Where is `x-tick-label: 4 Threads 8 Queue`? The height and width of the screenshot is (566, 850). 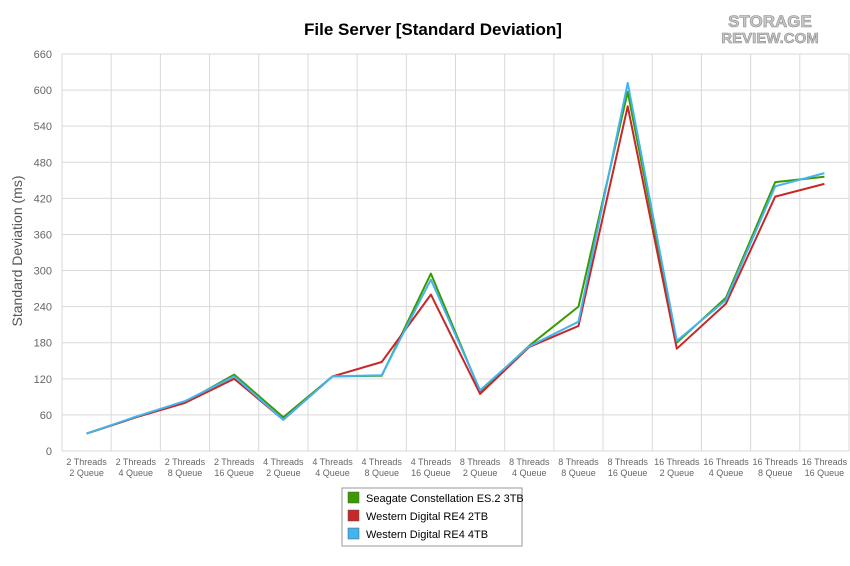
x-tick-label: 4 Threads 8 Queue is located at coordinates (382, 467).